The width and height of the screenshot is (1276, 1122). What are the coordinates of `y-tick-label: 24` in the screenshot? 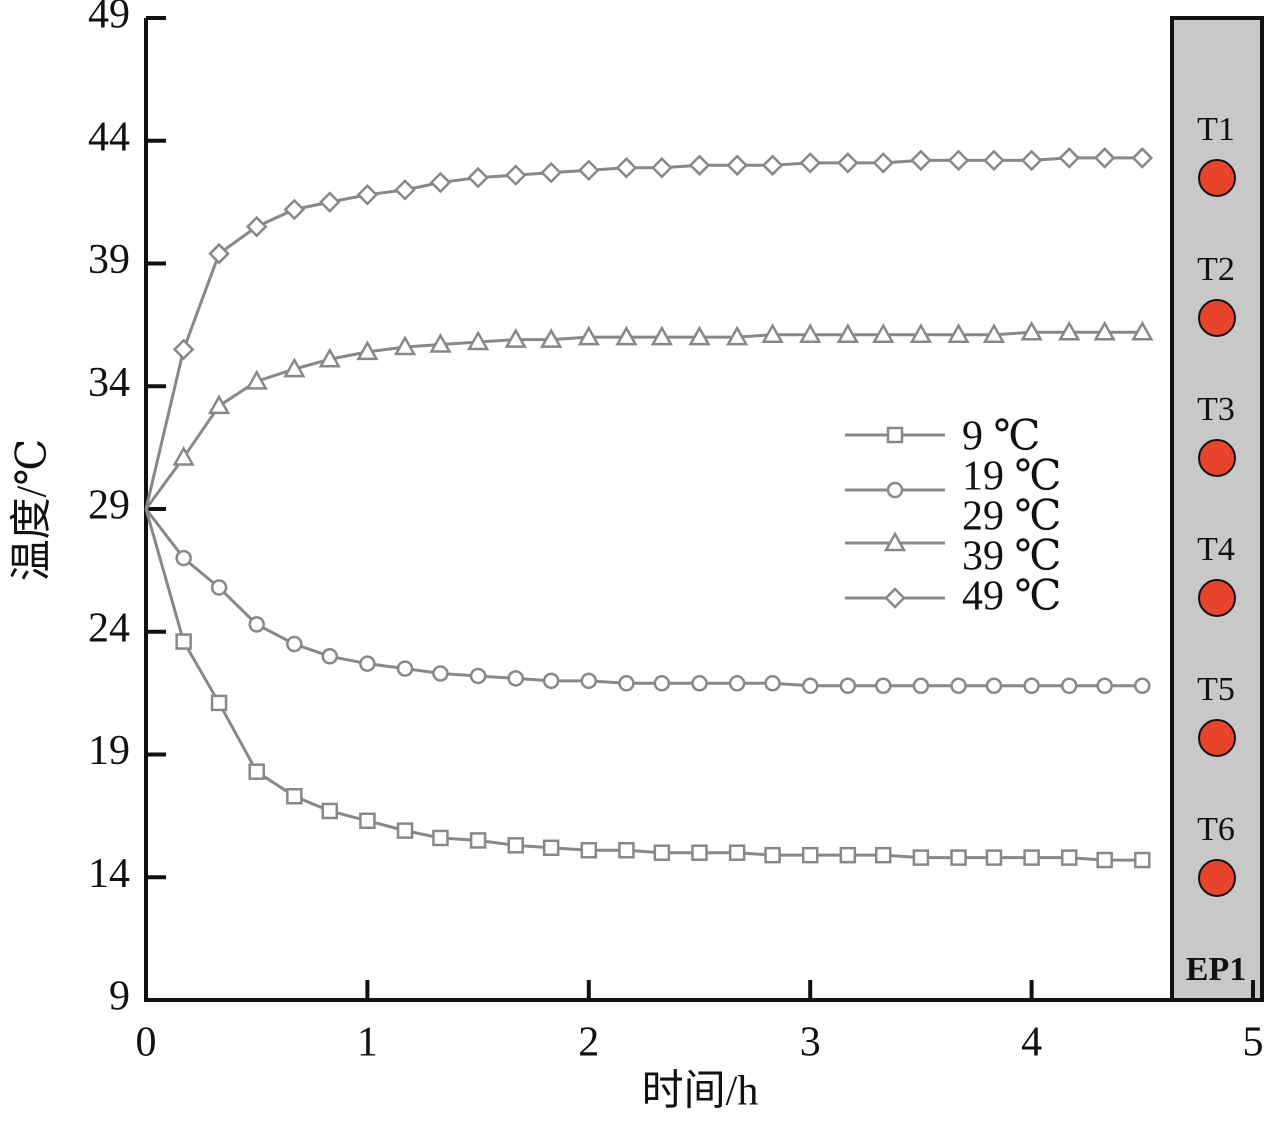 It's located at (109, 628).